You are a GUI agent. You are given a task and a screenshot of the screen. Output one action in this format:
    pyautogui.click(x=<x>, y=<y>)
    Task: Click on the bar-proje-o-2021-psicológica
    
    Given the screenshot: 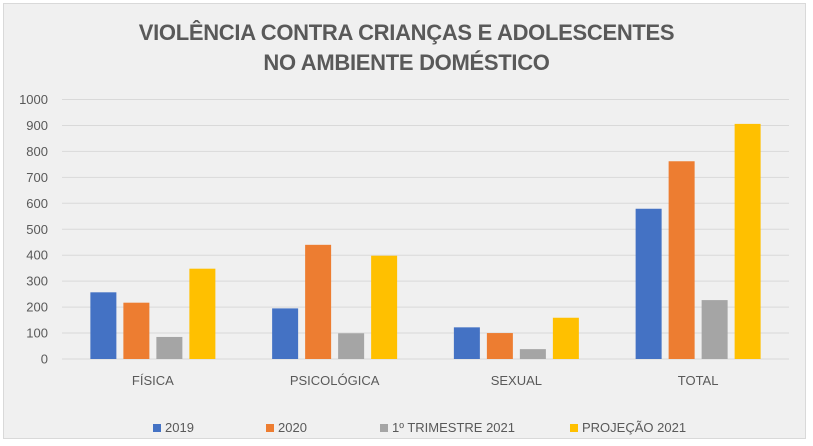 What is the action you would take?
    pyautogui.click(x=384, y=307)
    